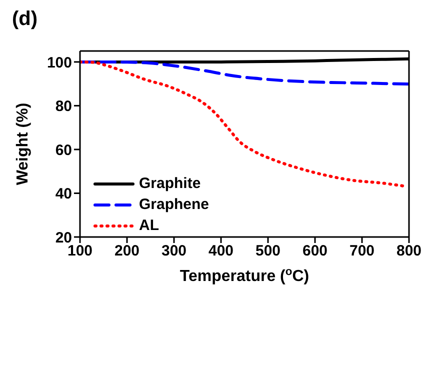 Image resolution: width=440 pixels, height=366 pixels. What do you see at coordinates (362, 251) in the screenshot?
I see `x-tick-label: 700` at bounding box center [362, 251].